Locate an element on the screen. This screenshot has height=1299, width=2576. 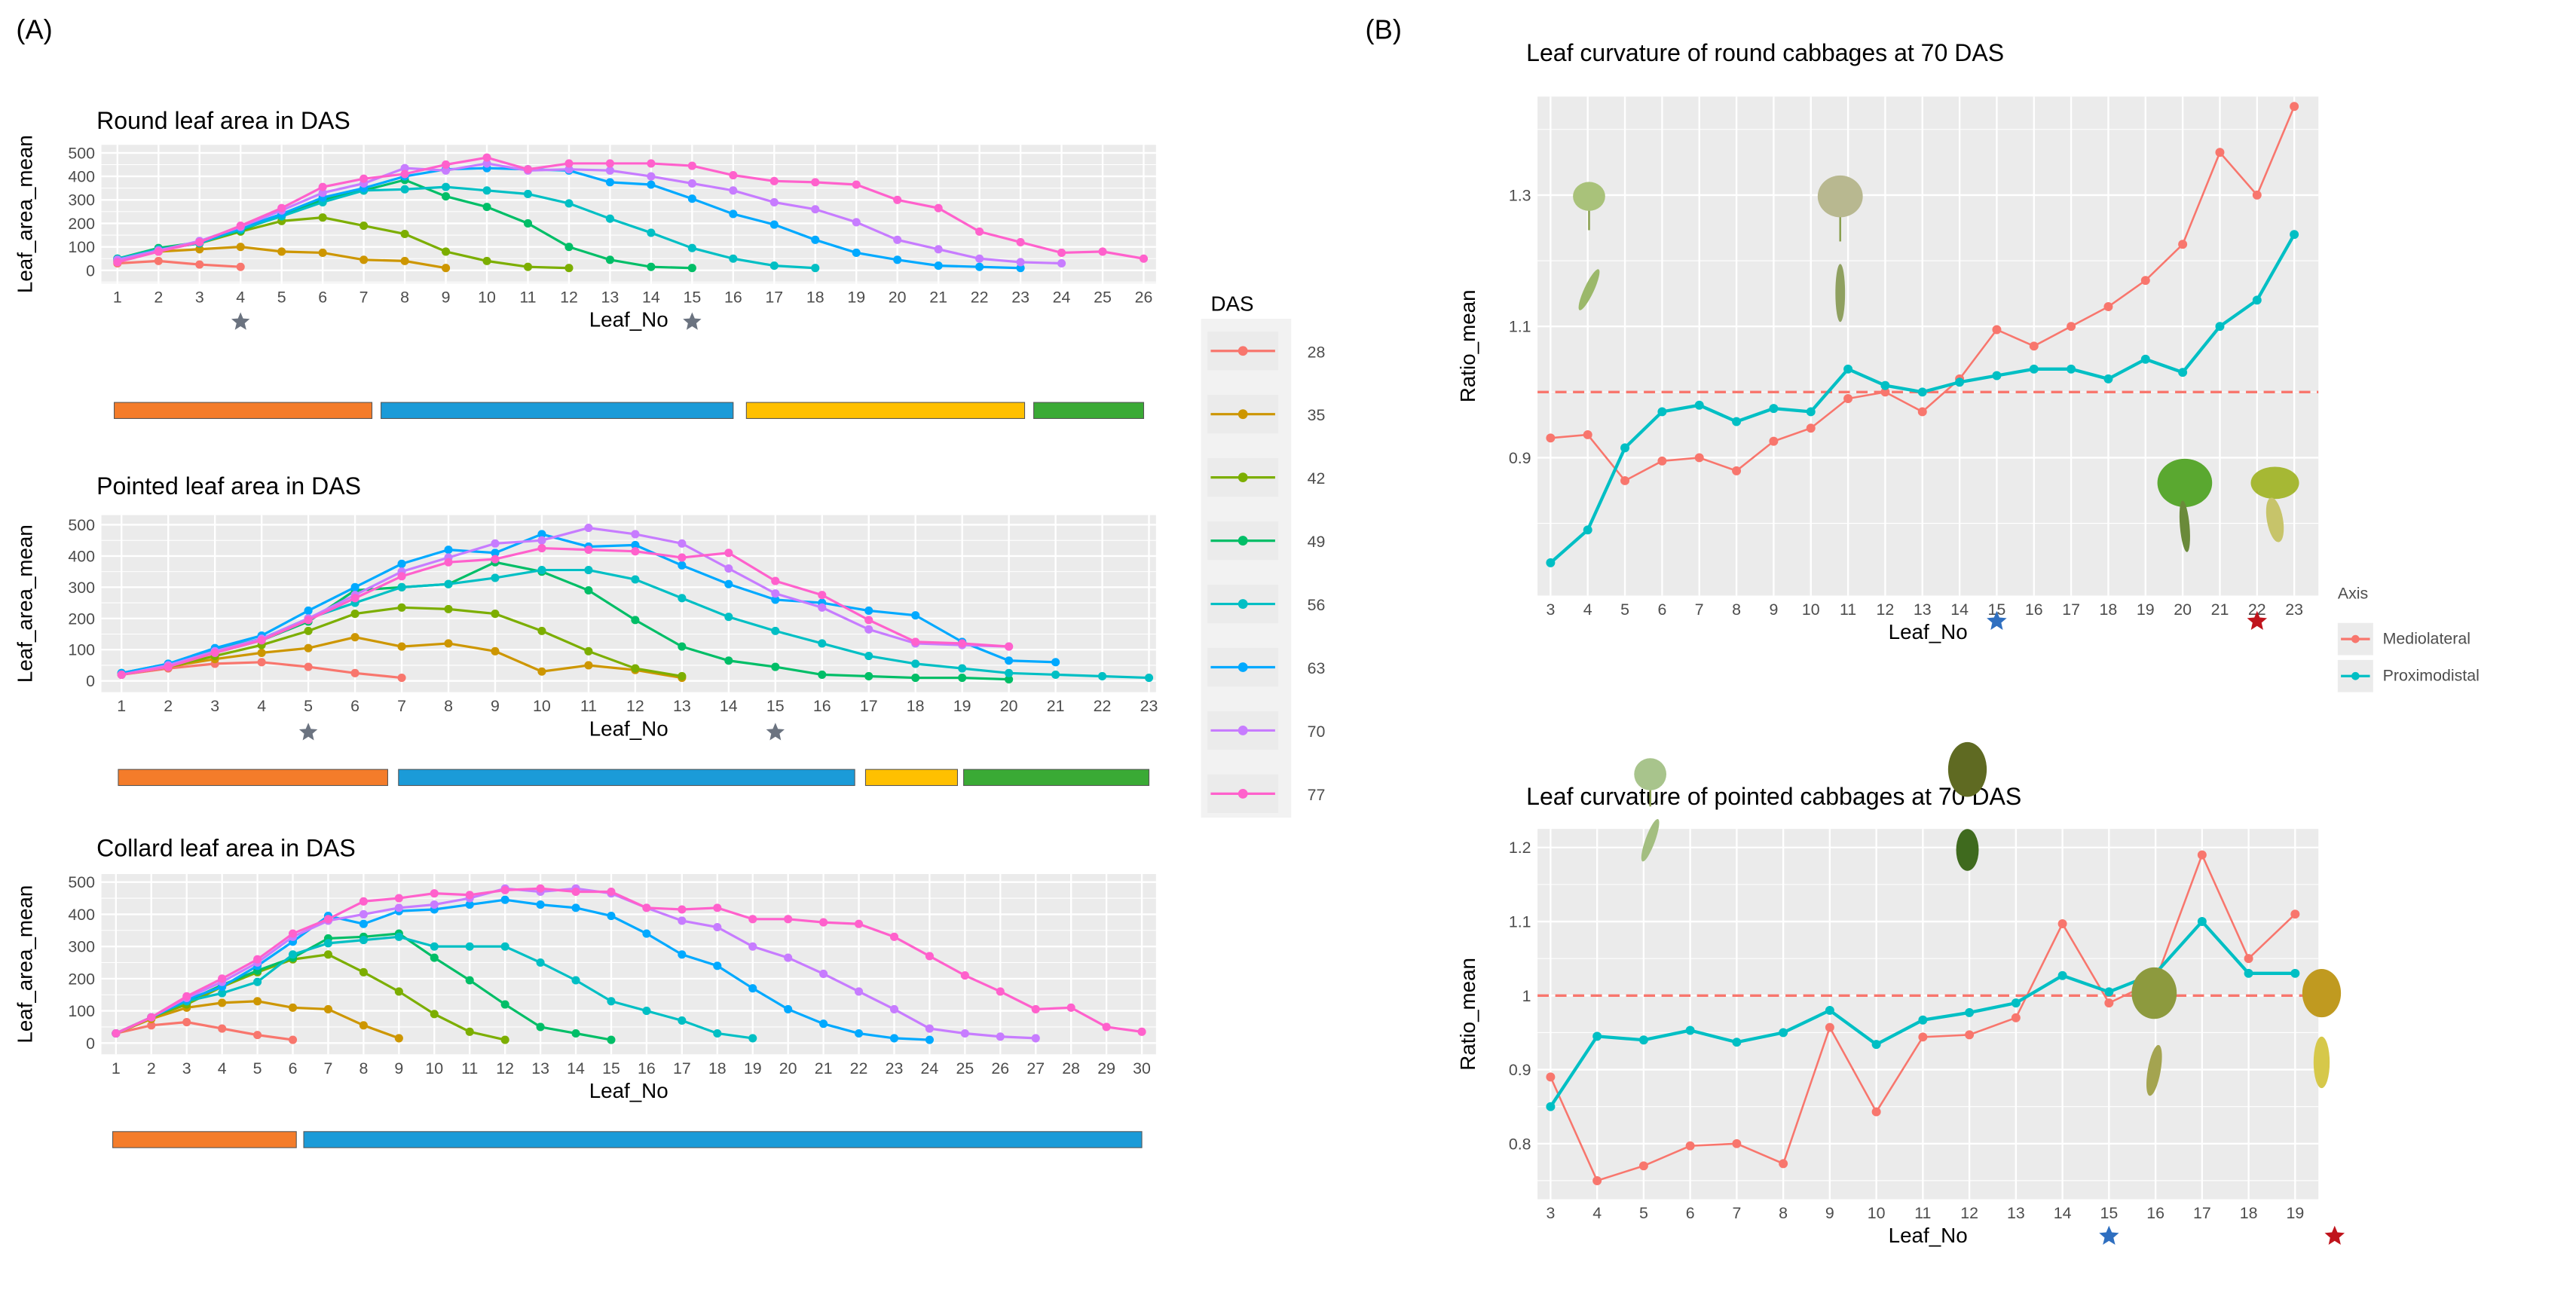
x-tick-label: 3 is located at coordinates (186, 1068).